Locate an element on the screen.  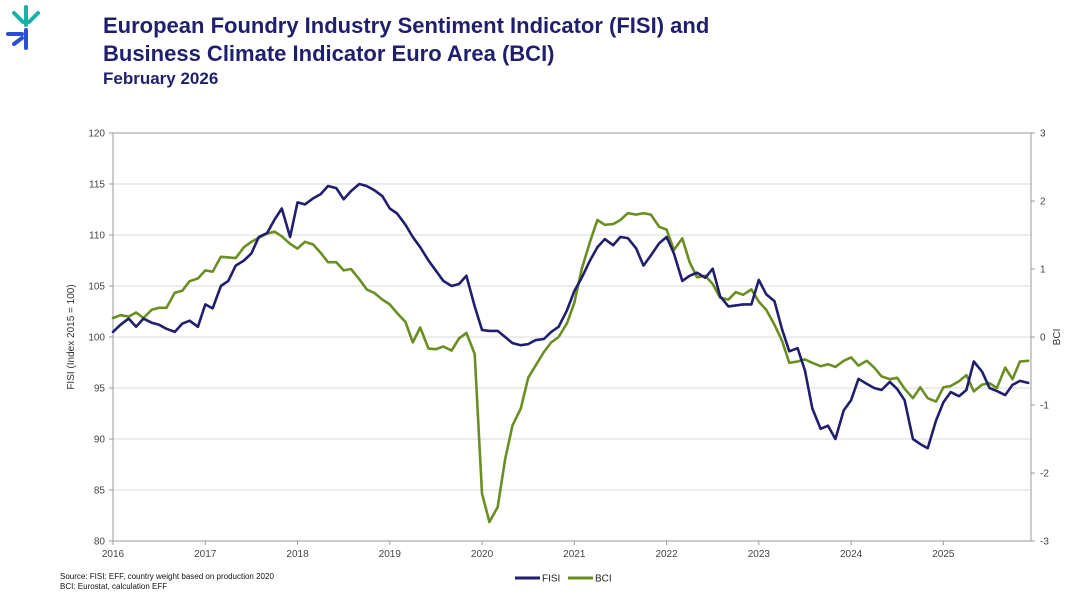
y-tick-label: 90 is located at coordinates (100, 440).